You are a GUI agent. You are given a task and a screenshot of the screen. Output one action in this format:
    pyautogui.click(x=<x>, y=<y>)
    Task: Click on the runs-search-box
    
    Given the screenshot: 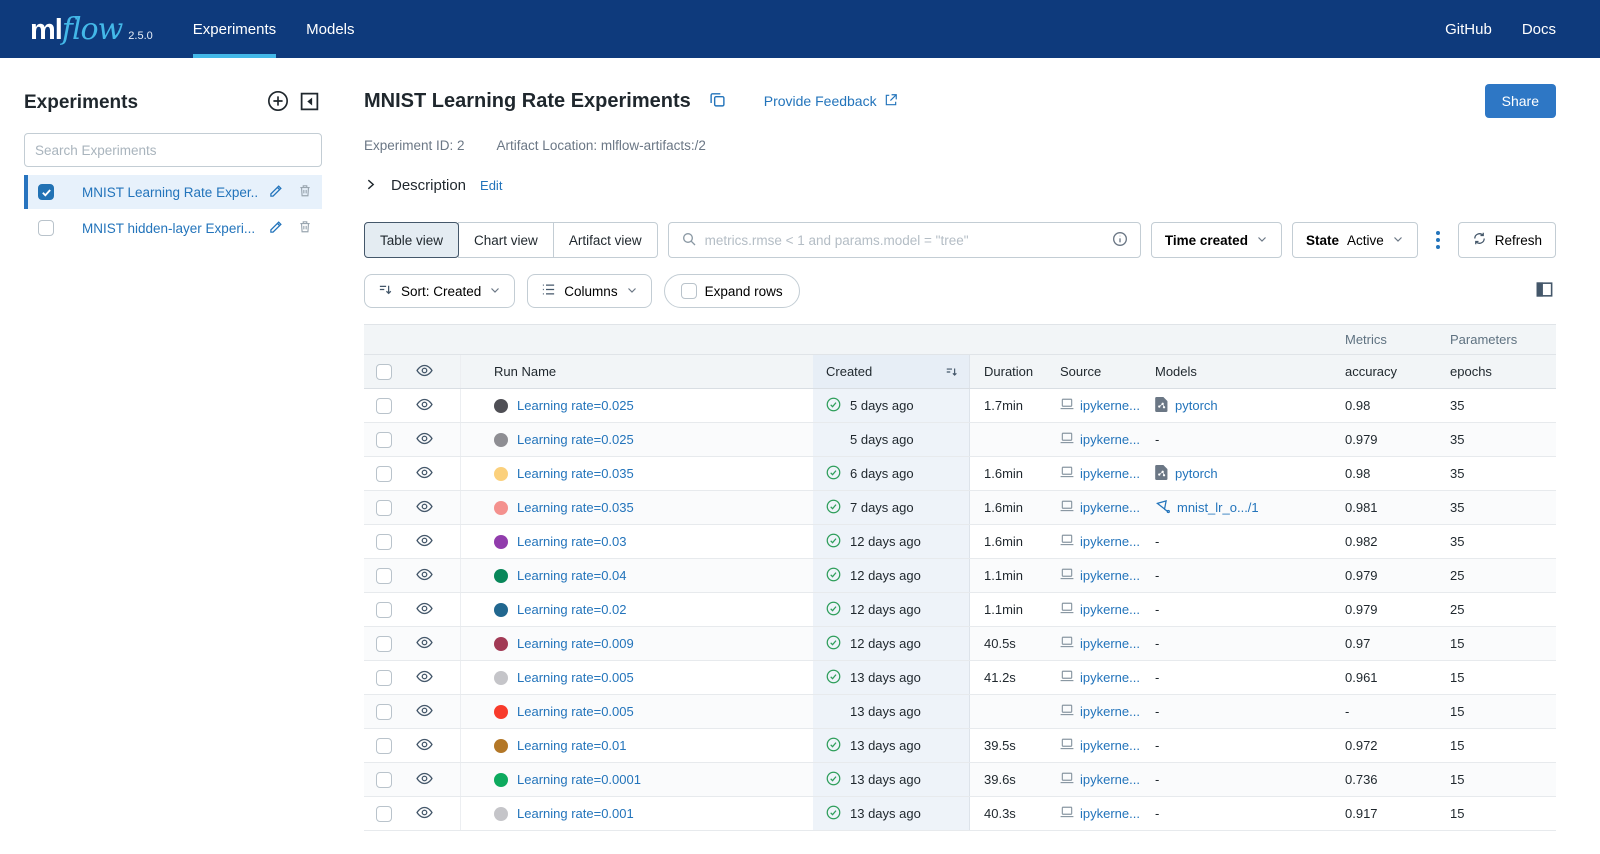 What is the action you would take?
    pyautogui.click(x=904, y=240)
    